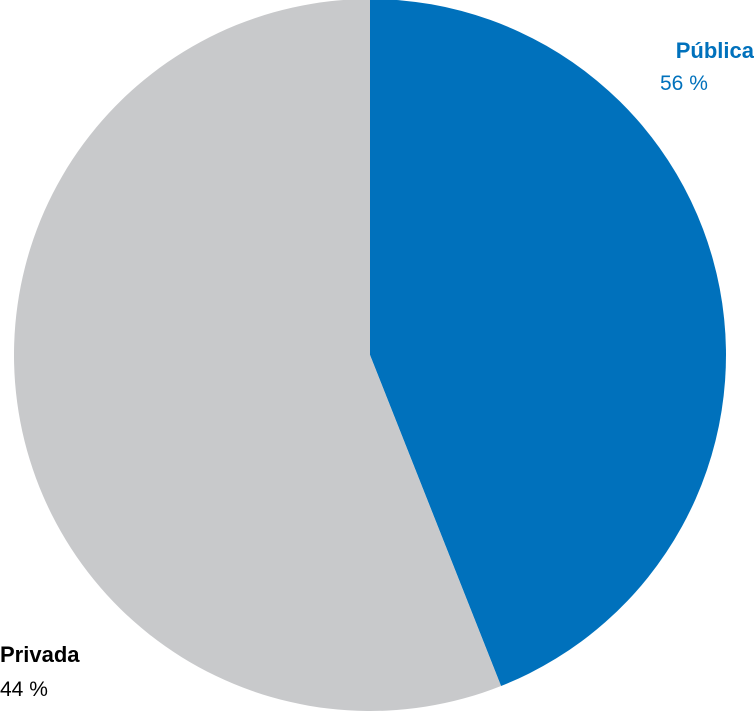  Describe the element at coordinates (684, 83) in the screenshot. I see `label-publica-value: 56 %` at that location.